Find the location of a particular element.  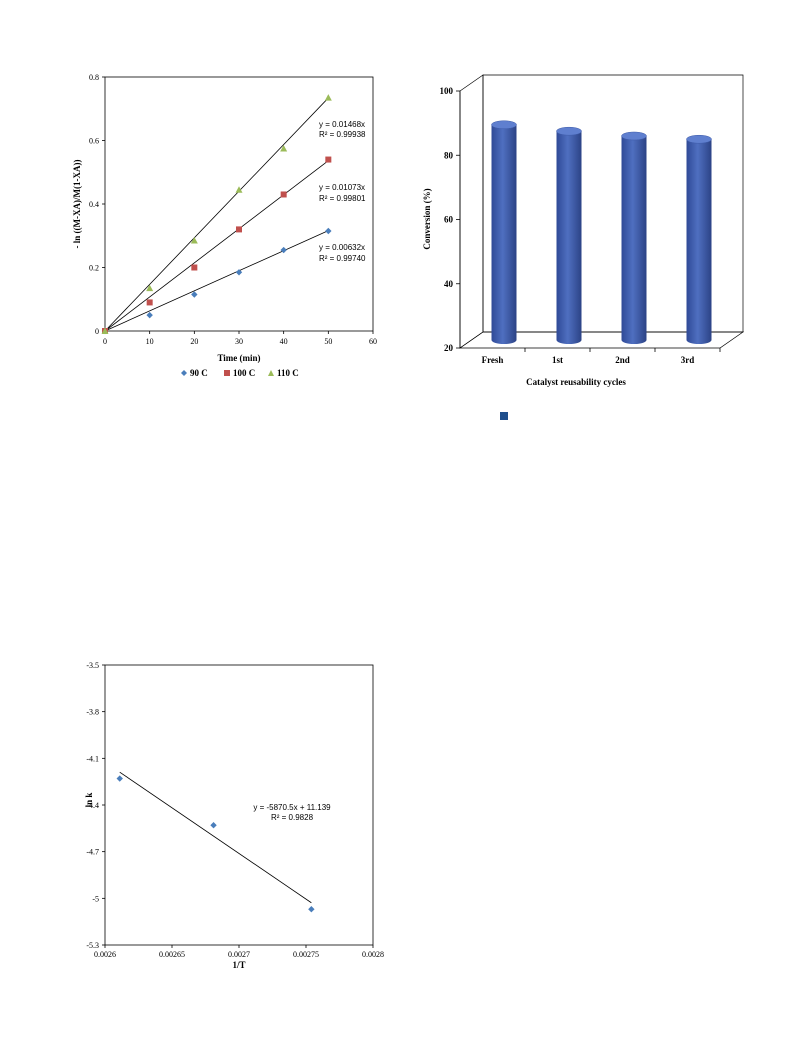

x-tick-label: 0.0027 is located at coordinates (239, 954).